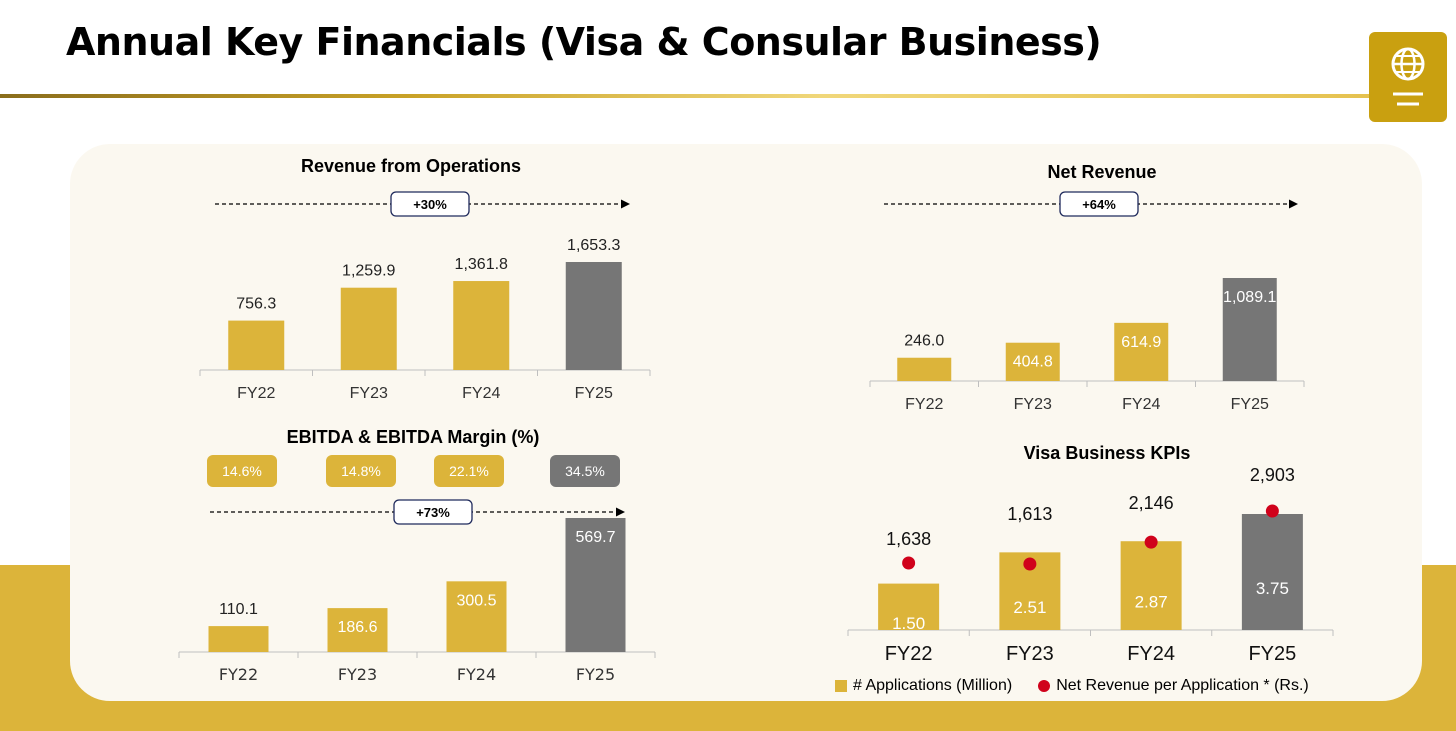  What do you see at coordinates (413, 437) in the screenshot?
I see `chart-title: EBITDA & EBITDA Margin (%)` at bounding box center [413, 437].